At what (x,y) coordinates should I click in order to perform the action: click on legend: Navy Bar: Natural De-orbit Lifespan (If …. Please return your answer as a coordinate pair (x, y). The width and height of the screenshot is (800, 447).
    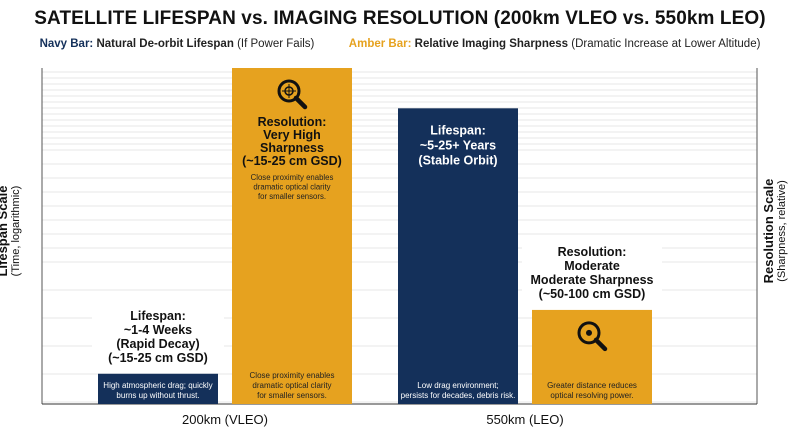
    Looking at the image, I should click on (400, 44).